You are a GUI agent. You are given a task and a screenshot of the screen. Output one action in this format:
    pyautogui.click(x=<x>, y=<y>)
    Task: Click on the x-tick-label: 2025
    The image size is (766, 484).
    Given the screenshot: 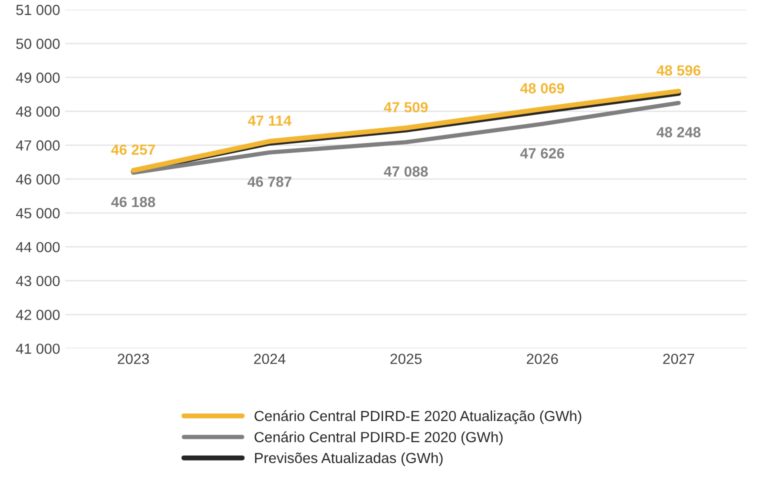 What is the action you would take?
    pyautogui.click(x=406, y=359)
    